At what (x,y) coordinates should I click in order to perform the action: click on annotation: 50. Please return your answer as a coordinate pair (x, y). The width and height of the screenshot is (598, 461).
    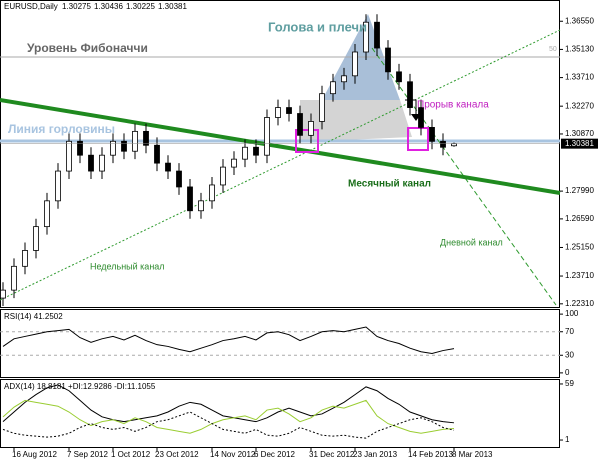
    Looking at the image, I should click on (553, 49).